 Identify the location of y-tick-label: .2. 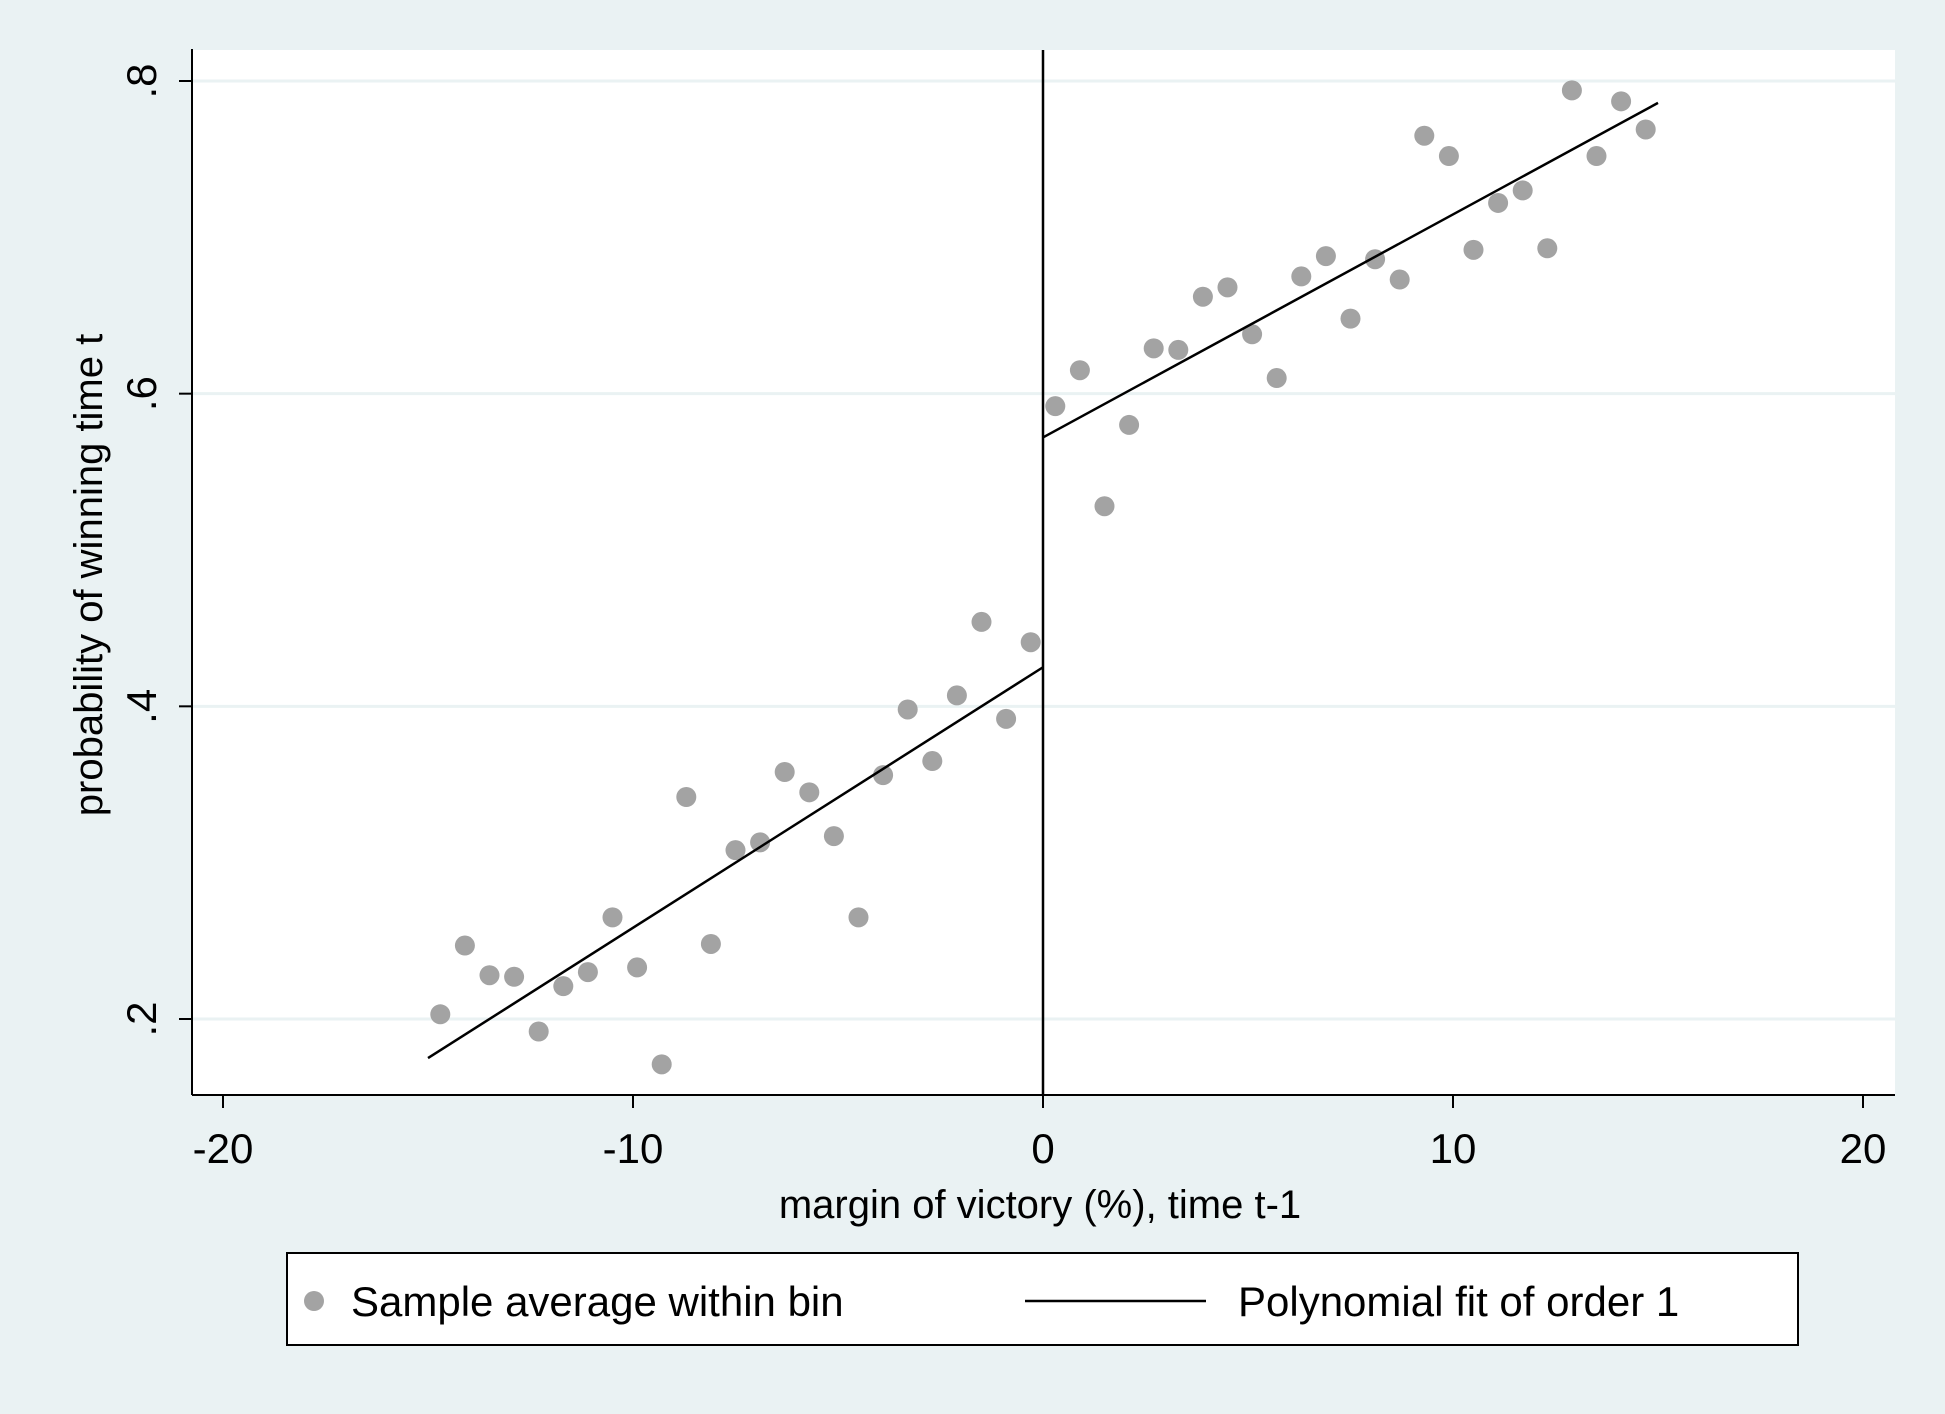
(141, 1018).